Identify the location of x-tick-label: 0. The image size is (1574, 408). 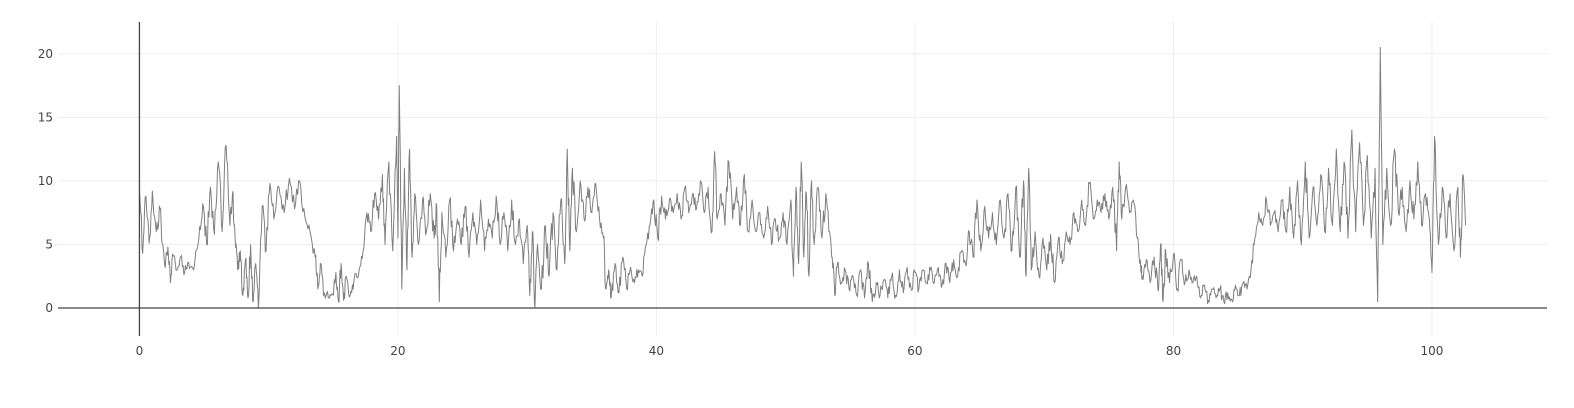
(140, 351).